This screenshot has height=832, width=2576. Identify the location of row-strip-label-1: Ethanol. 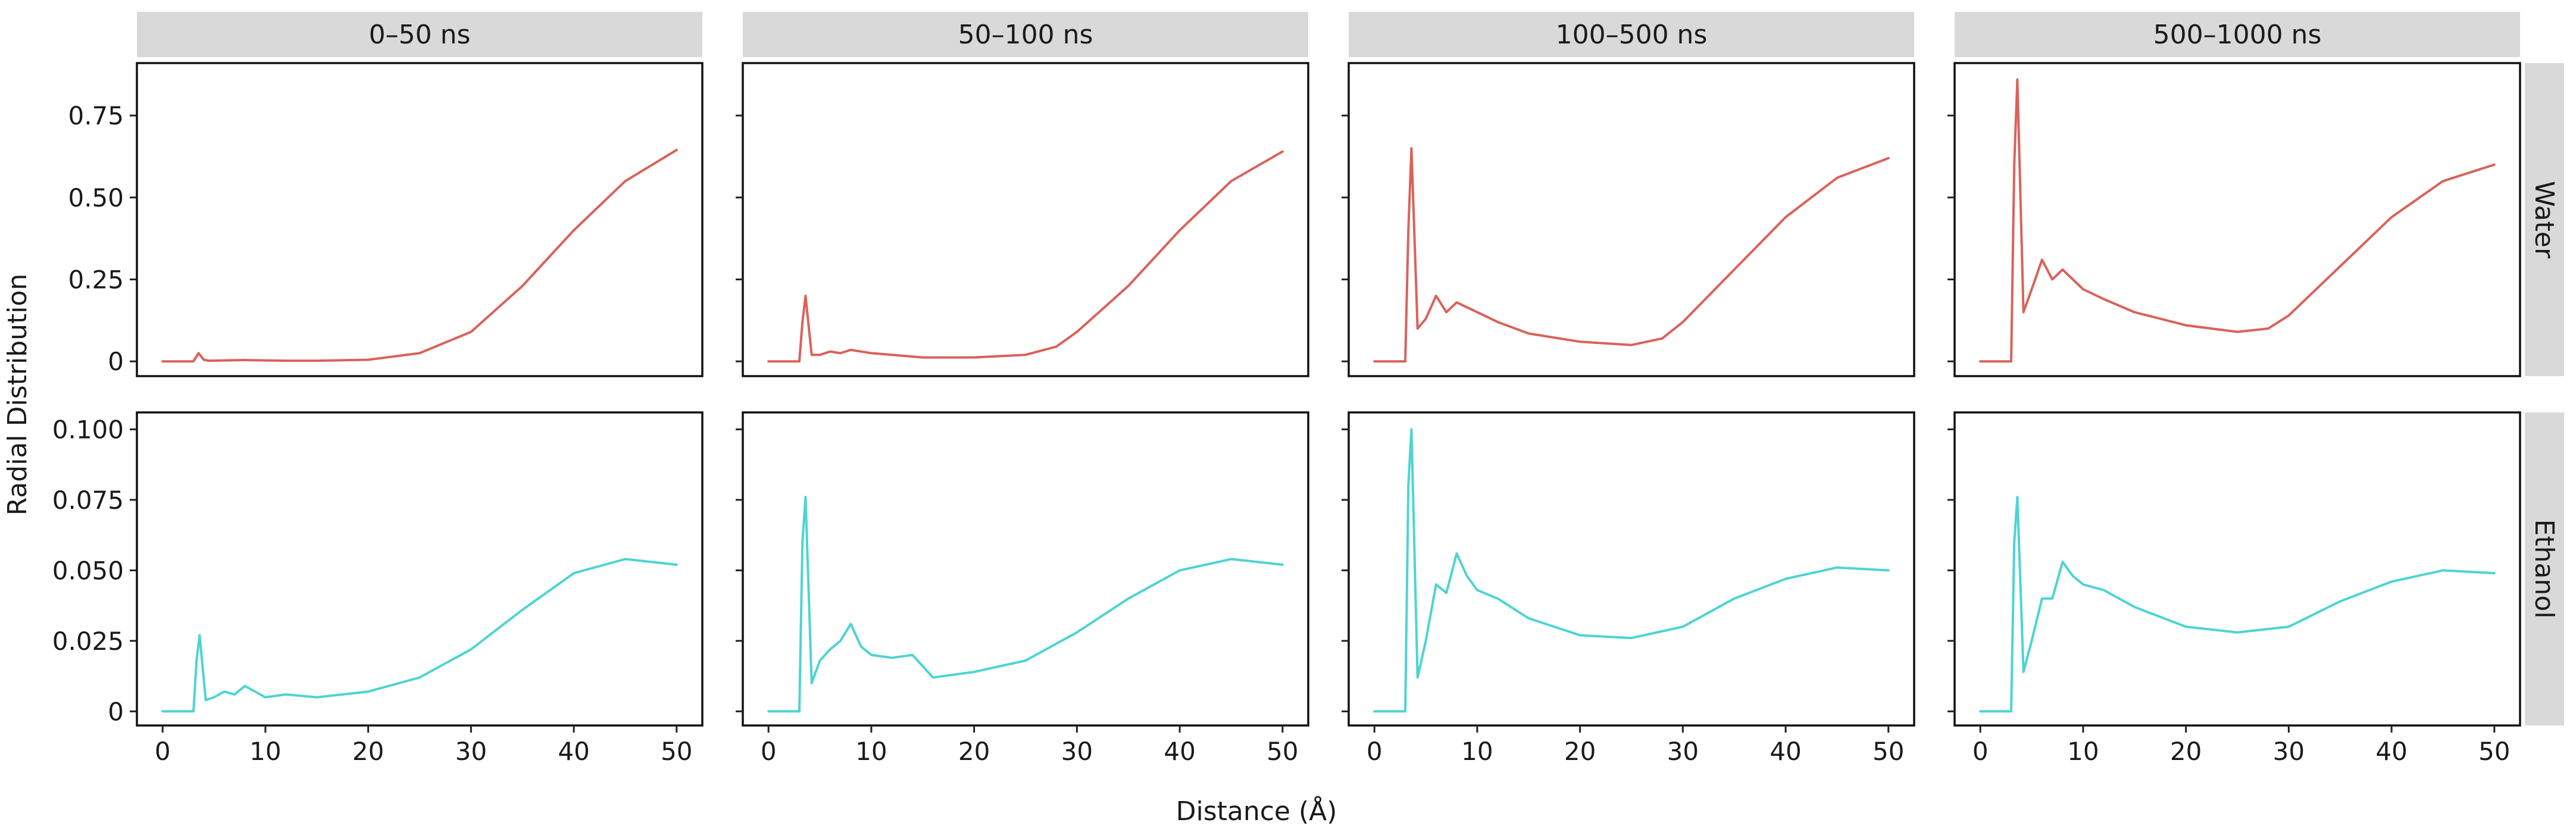
(2544, 569).